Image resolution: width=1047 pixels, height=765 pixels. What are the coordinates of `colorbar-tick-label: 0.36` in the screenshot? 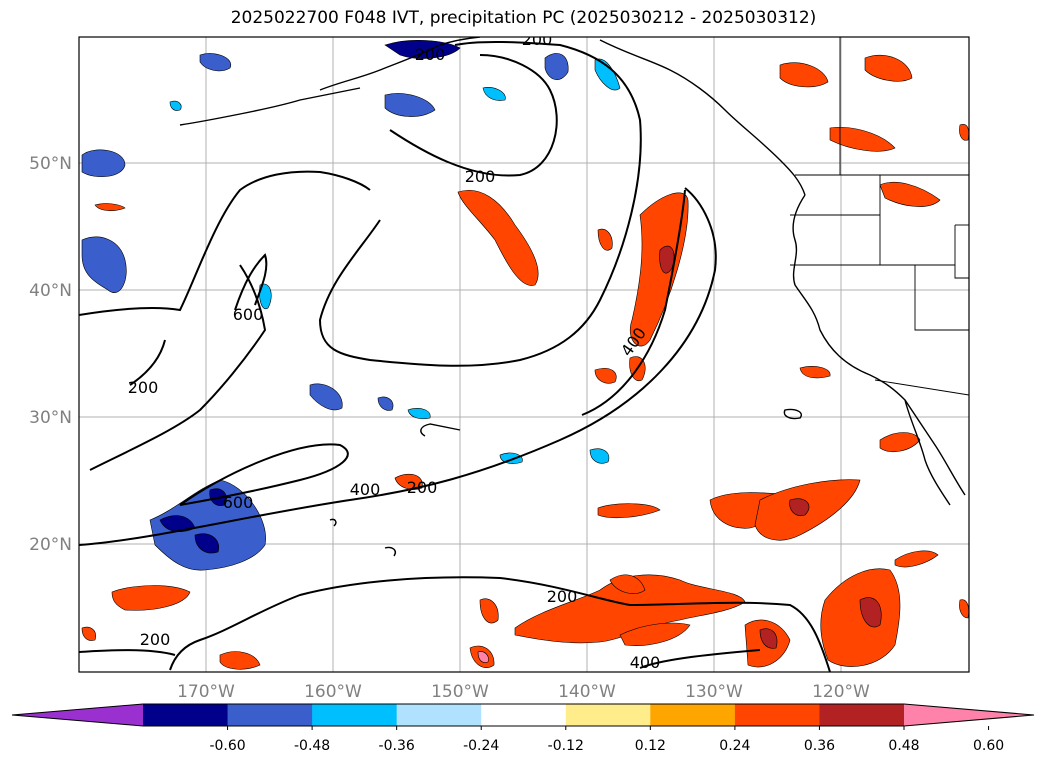 It's located at (819, 746).